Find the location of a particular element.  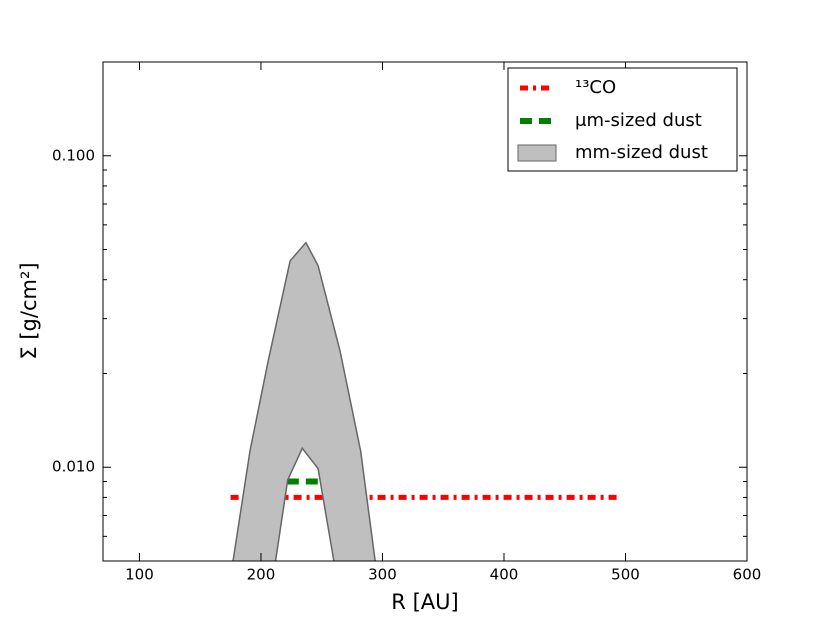

legend-swatch is located at coordinates (537, 153).